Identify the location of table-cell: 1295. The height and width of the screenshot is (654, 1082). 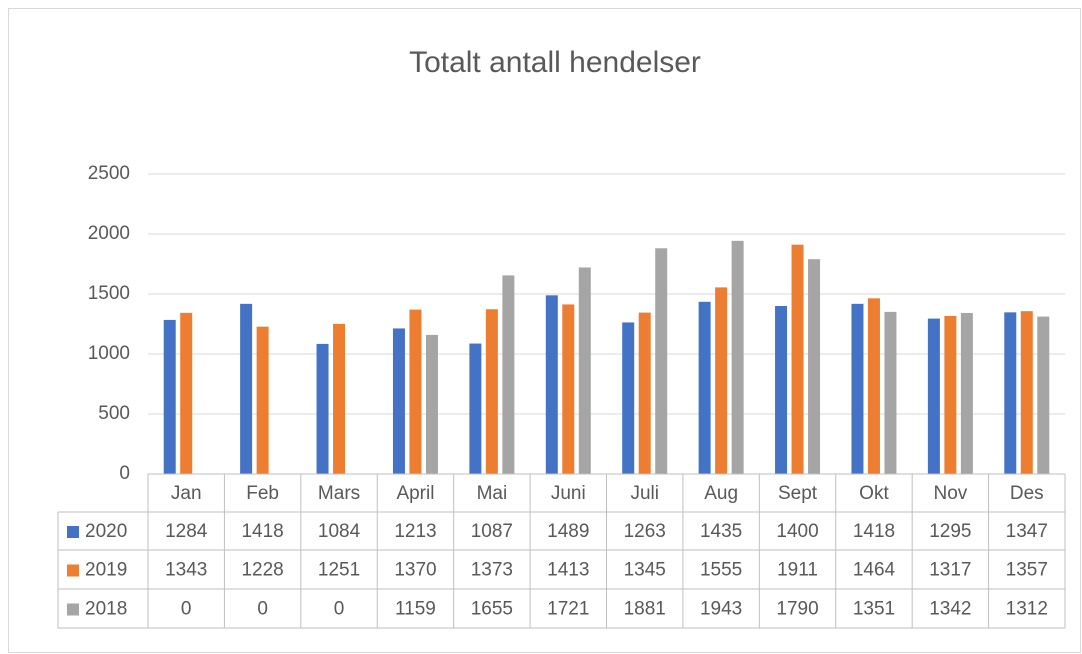
(950, 531).